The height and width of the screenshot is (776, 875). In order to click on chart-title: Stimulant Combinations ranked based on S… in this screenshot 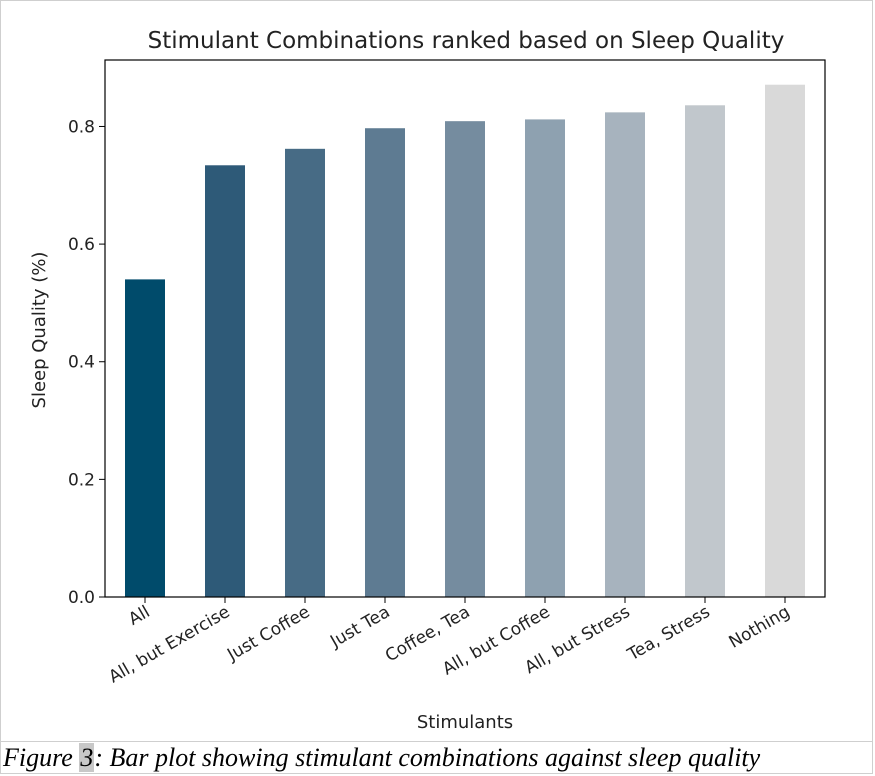, I will do `click(466, 41)`.